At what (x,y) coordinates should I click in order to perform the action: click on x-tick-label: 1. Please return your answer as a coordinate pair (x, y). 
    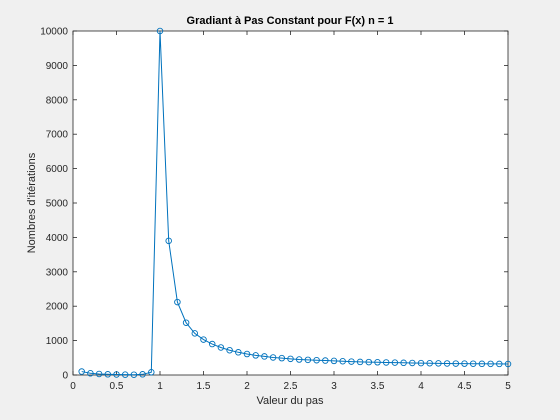
    Looking at the image, I should click on (160, 386).